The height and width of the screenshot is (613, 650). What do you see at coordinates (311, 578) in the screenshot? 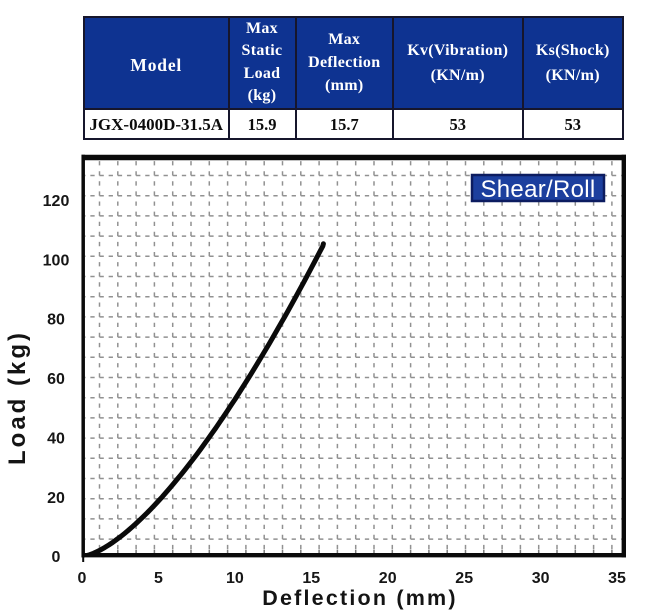
I see `svg-text: 15` at bounding box center [311, 578].